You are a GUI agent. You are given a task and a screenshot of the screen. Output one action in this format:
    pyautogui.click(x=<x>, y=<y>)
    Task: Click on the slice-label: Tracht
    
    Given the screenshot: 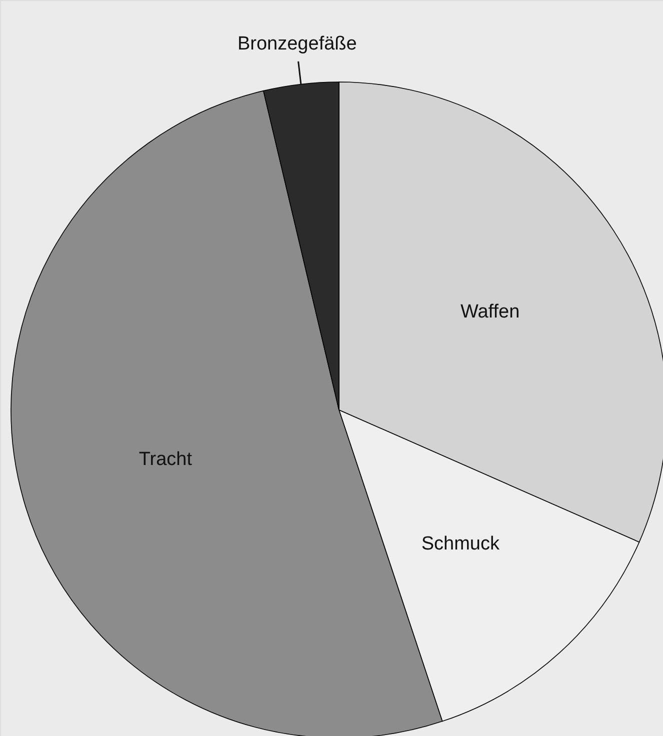 What is the action you would take?
    pyautogui.click(x=165, y=459)
    